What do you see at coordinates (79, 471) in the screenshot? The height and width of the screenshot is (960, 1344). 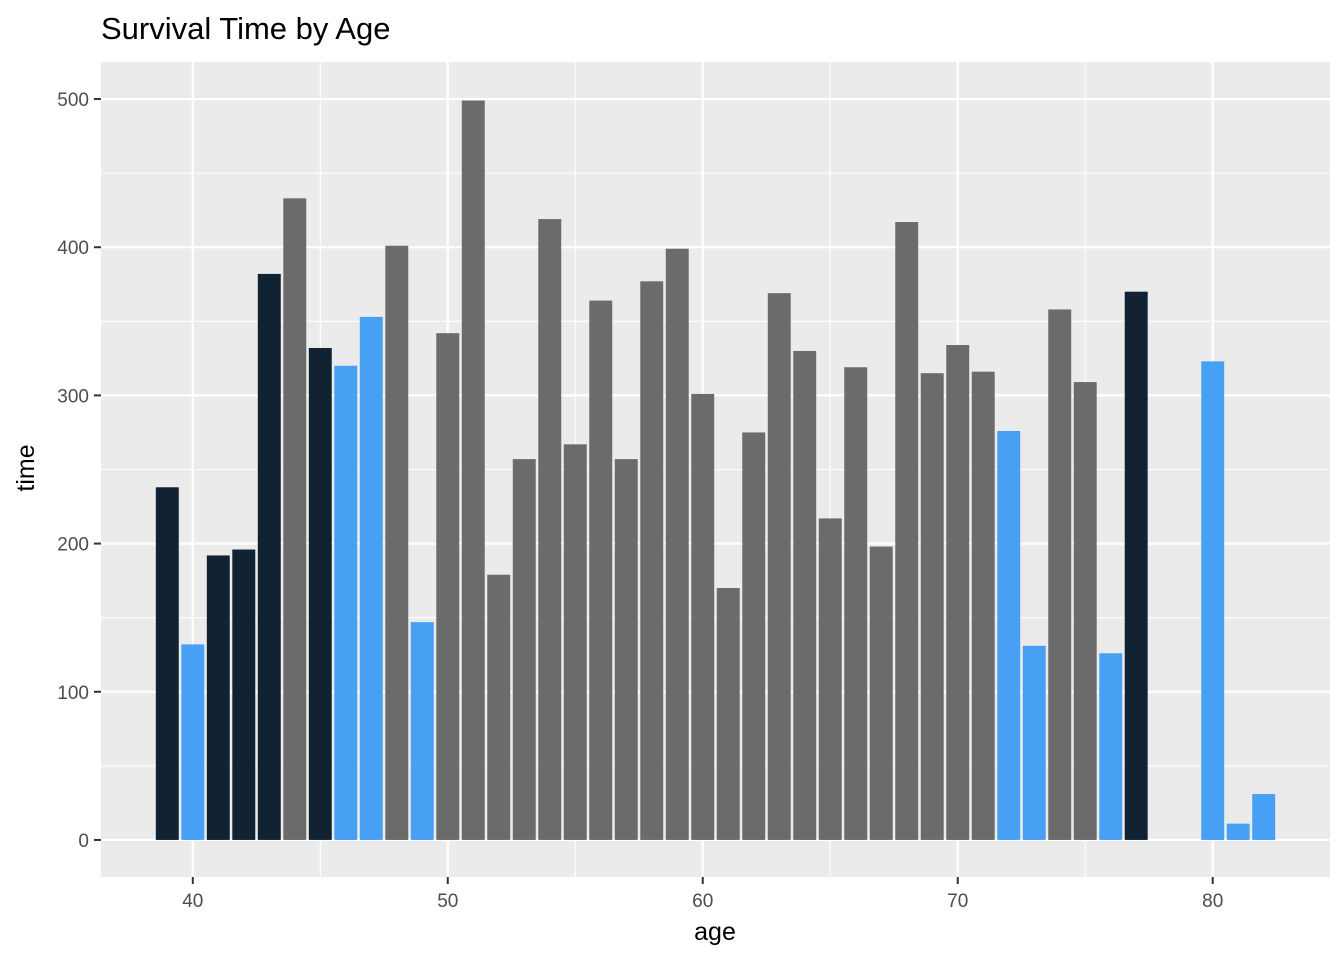 I see `y-axis: 0 100 200 300 400 500` at bounding box center [79, 471].